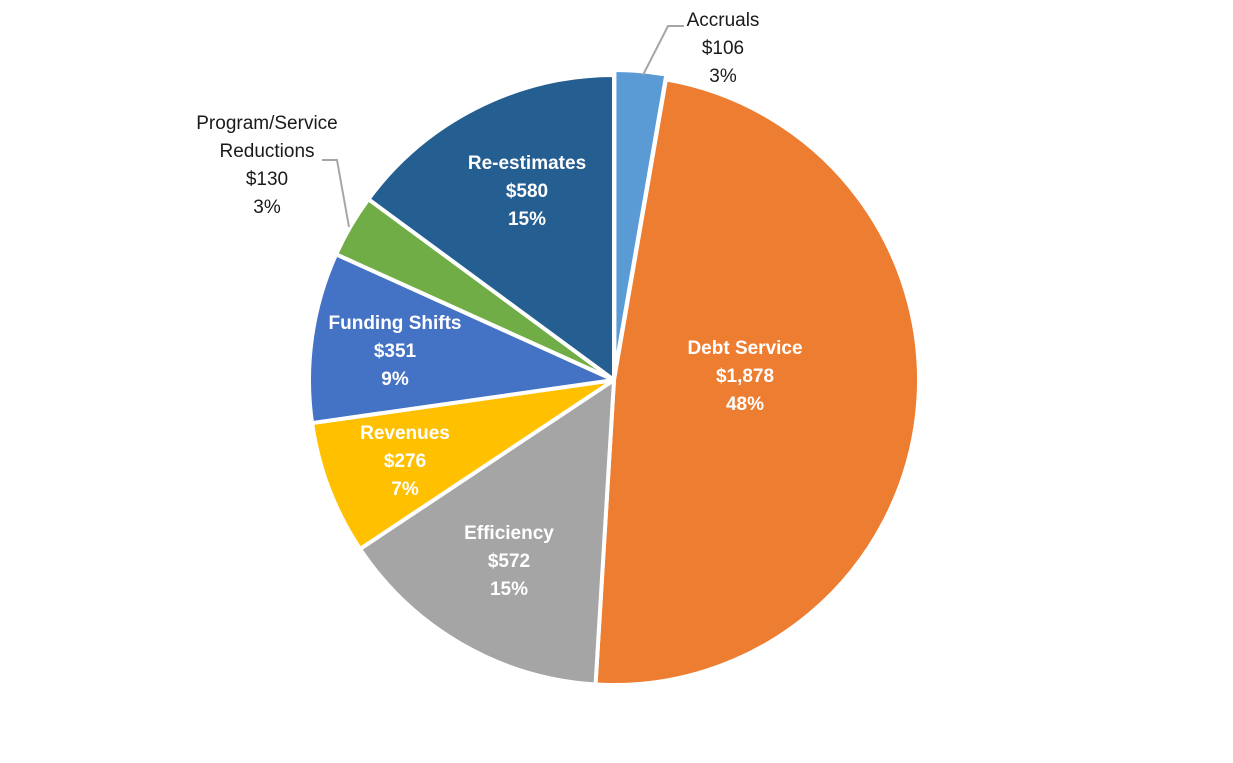  Describe the element at coordinates (663, 50) in the screenshot. I see `leader-line-accruals` at that location.